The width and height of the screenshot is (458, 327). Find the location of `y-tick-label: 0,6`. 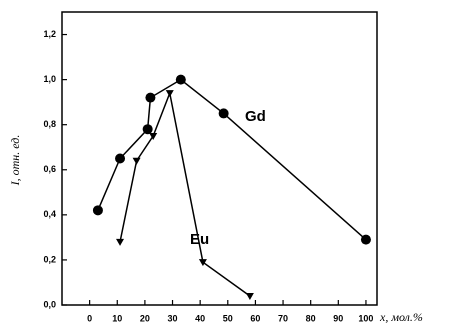

y-tick-label: 0,6 is located at coordinates (49, 169).